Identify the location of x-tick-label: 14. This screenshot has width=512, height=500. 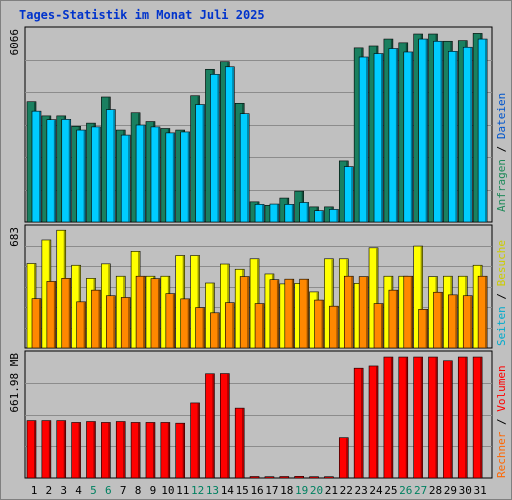
(228, 490).